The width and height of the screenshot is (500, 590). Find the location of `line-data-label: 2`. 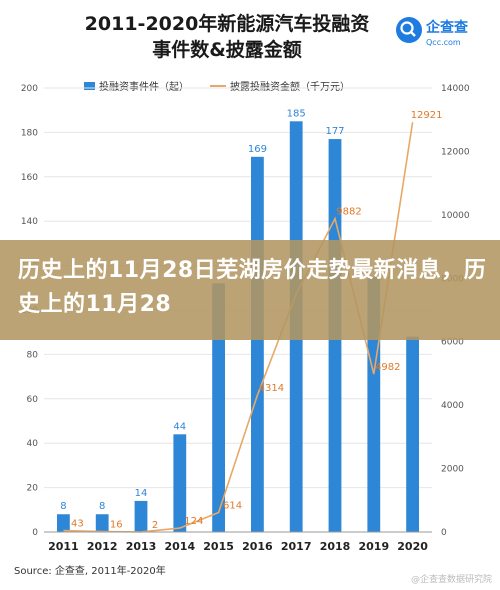

line-data-label: 2 is located at coordinates (155, 525).